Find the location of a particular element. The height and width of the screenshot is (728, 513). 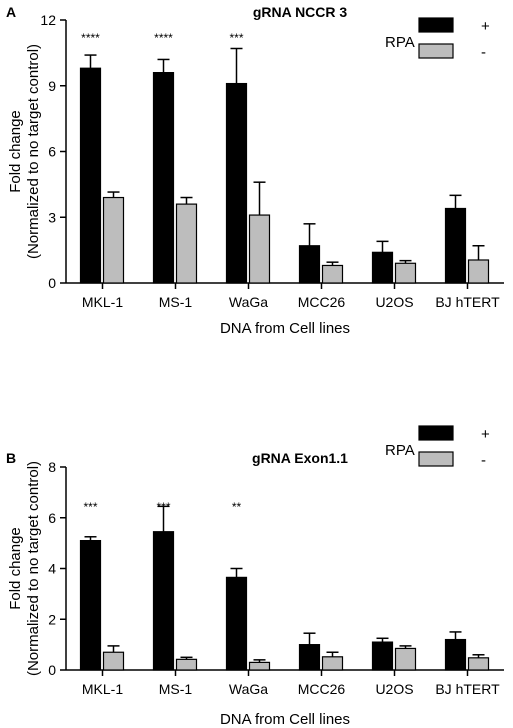

panel-b-x-tick-label-5: BJ hTERT is located at coordinates (467, 689).